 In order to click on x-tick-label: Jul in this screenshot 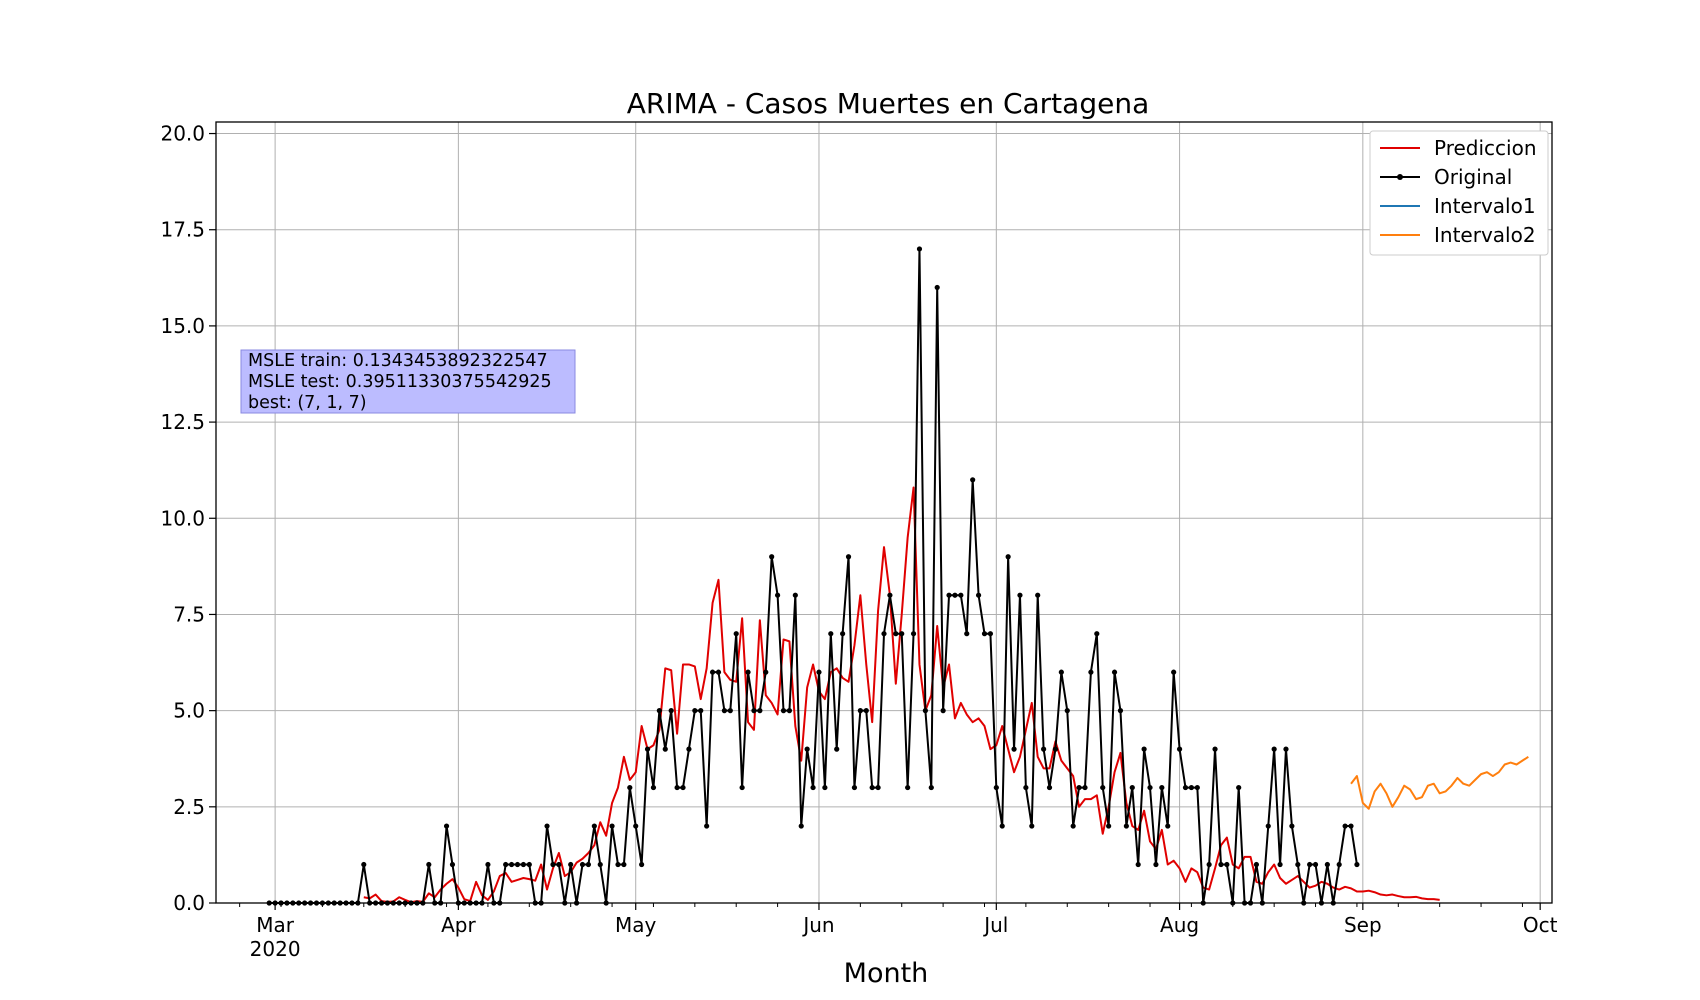, I will do `click(995, 925)`.